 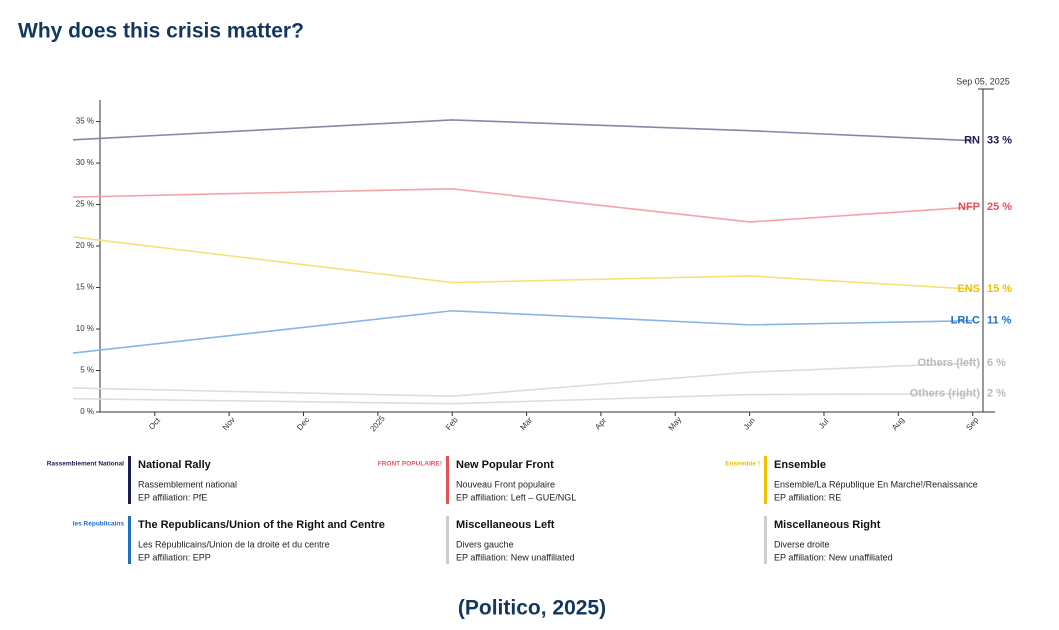 I want to click on party-logo: Rassemblement National, so click(x=85, y=464).